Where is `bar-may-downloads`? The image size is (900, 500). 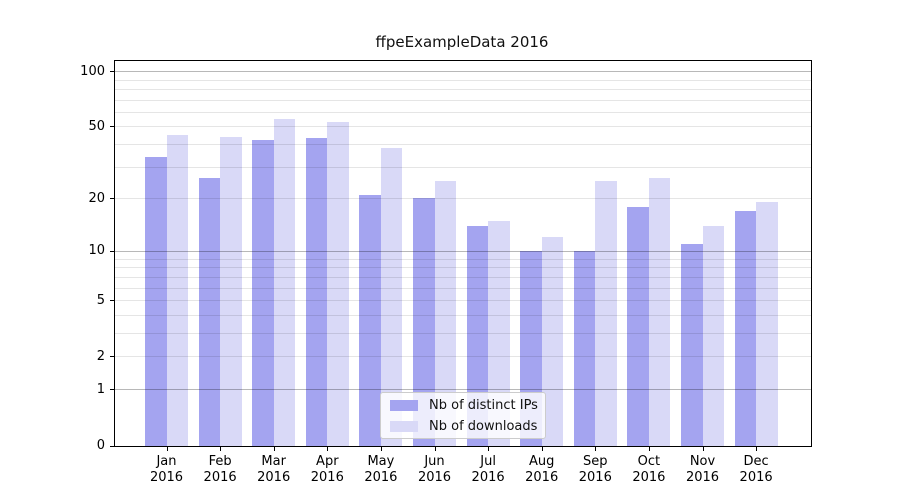 bar-may-downloads is located at coordinates (391, 297).